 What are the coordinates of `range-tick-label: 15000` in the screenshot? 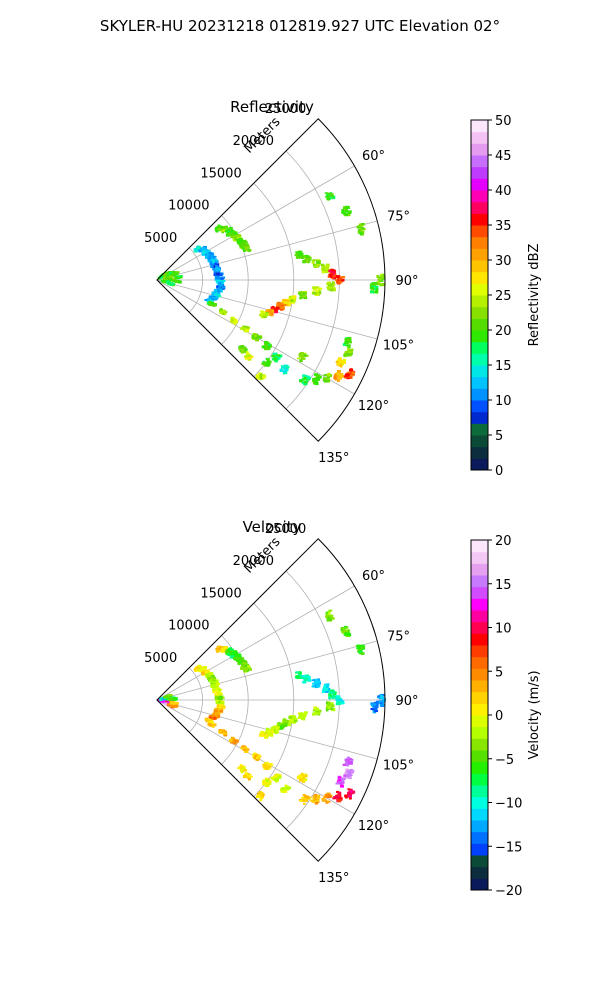 It's located at (220, 173).